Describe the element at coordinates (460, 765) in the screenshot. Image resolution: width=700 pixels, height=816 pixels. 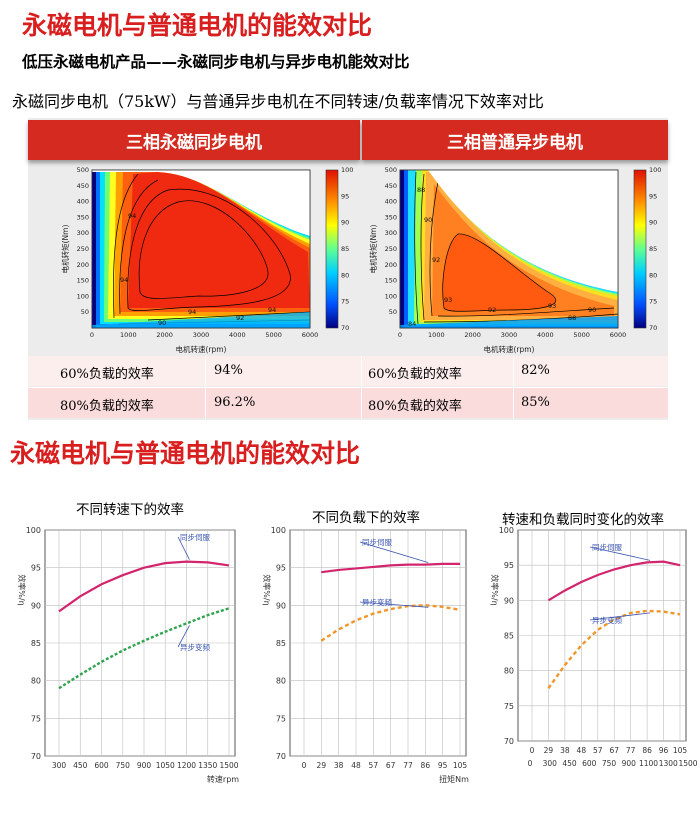
I see `xtick-label: 105` at that location.